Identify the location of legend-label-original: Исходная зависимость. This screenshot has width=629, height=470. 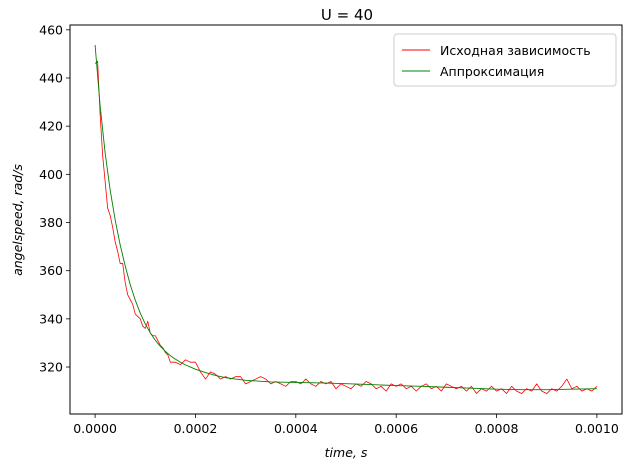
(515, 50).